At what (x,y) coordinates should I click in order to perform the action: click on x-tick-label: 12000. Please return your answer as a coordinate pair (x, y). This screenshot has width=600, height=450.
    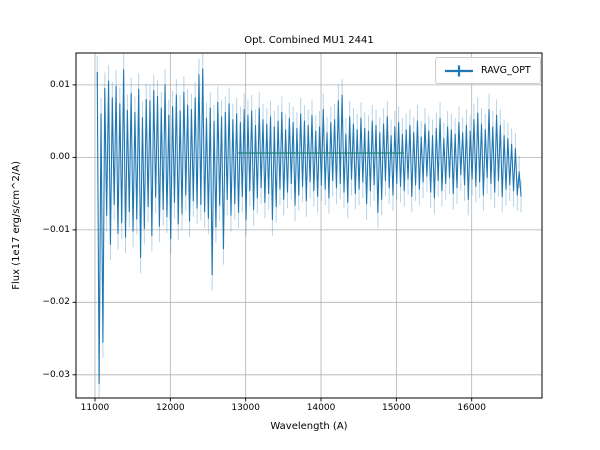
    Looking at the image, I should click on (170, 408).